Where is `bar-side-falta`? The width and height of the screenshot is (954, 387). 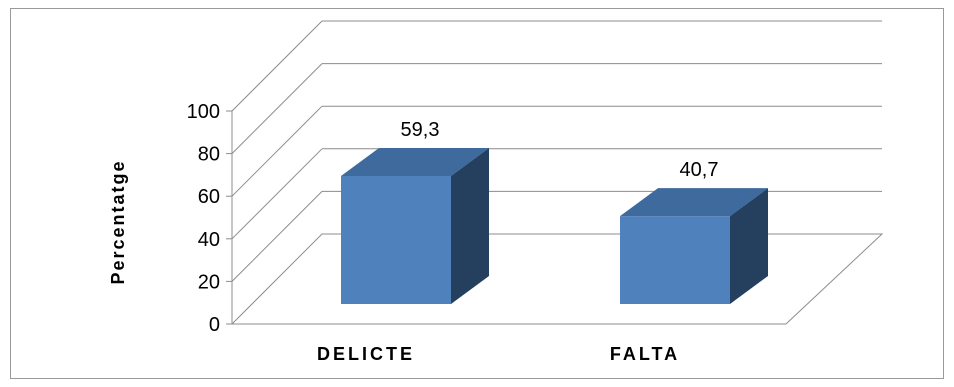
bar-side-falta is located at coordinates (749, 246).